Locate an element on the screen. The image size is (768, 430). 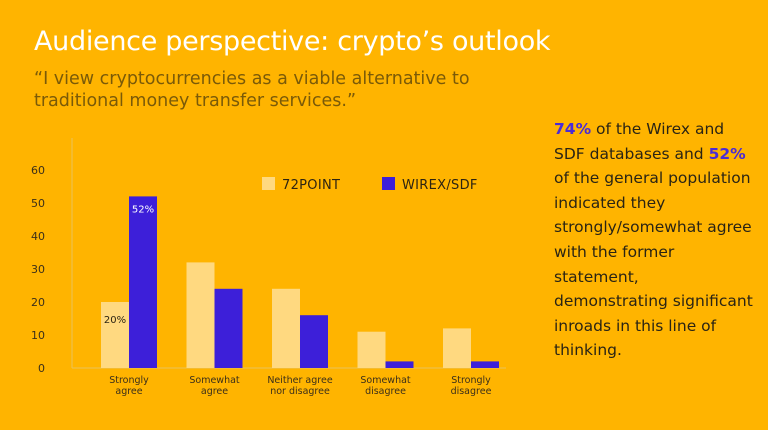
insight-pct-general: 52% is located at coordinates (727, 153).